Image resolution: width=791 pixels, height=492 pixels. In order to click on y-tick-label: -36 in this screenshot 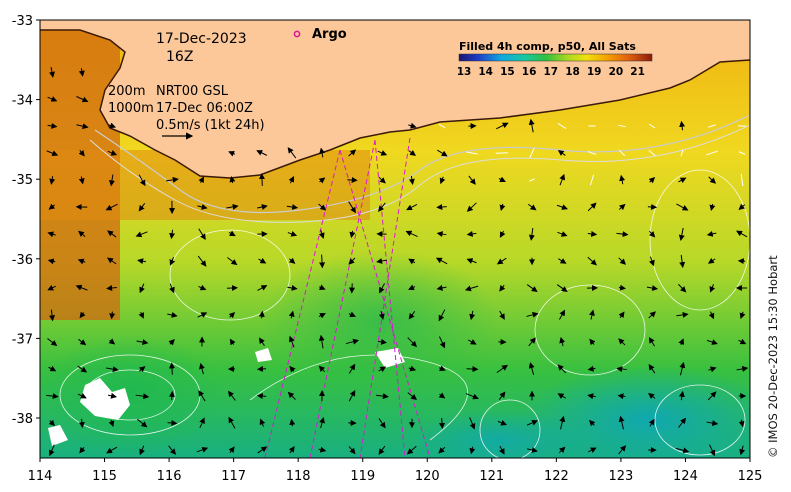, I will do `click(22, 260)`.